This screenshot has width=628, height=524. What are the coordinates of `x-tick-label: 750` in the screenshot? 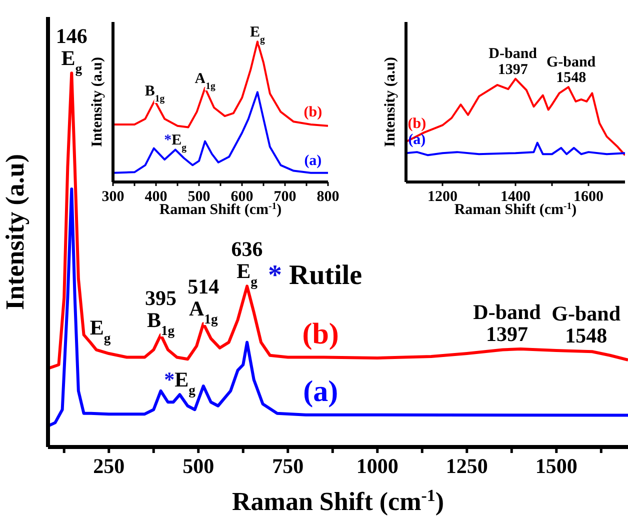 It's located at (288, 466).